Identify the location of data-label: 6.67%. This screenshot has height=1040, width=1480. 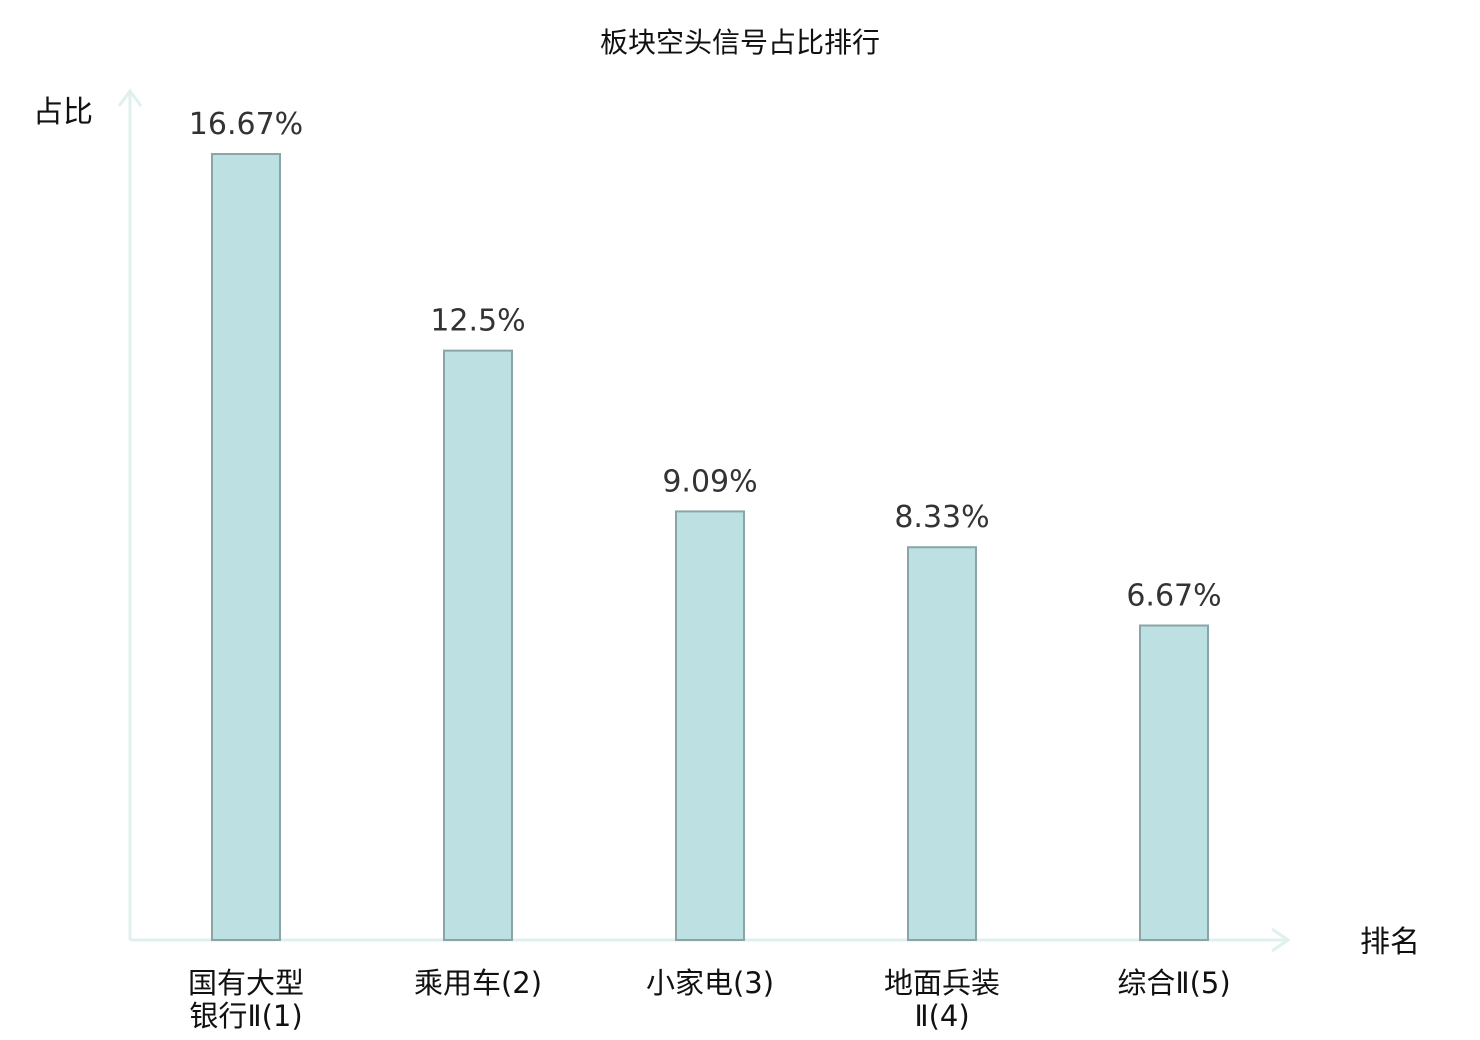
(1173, 596).